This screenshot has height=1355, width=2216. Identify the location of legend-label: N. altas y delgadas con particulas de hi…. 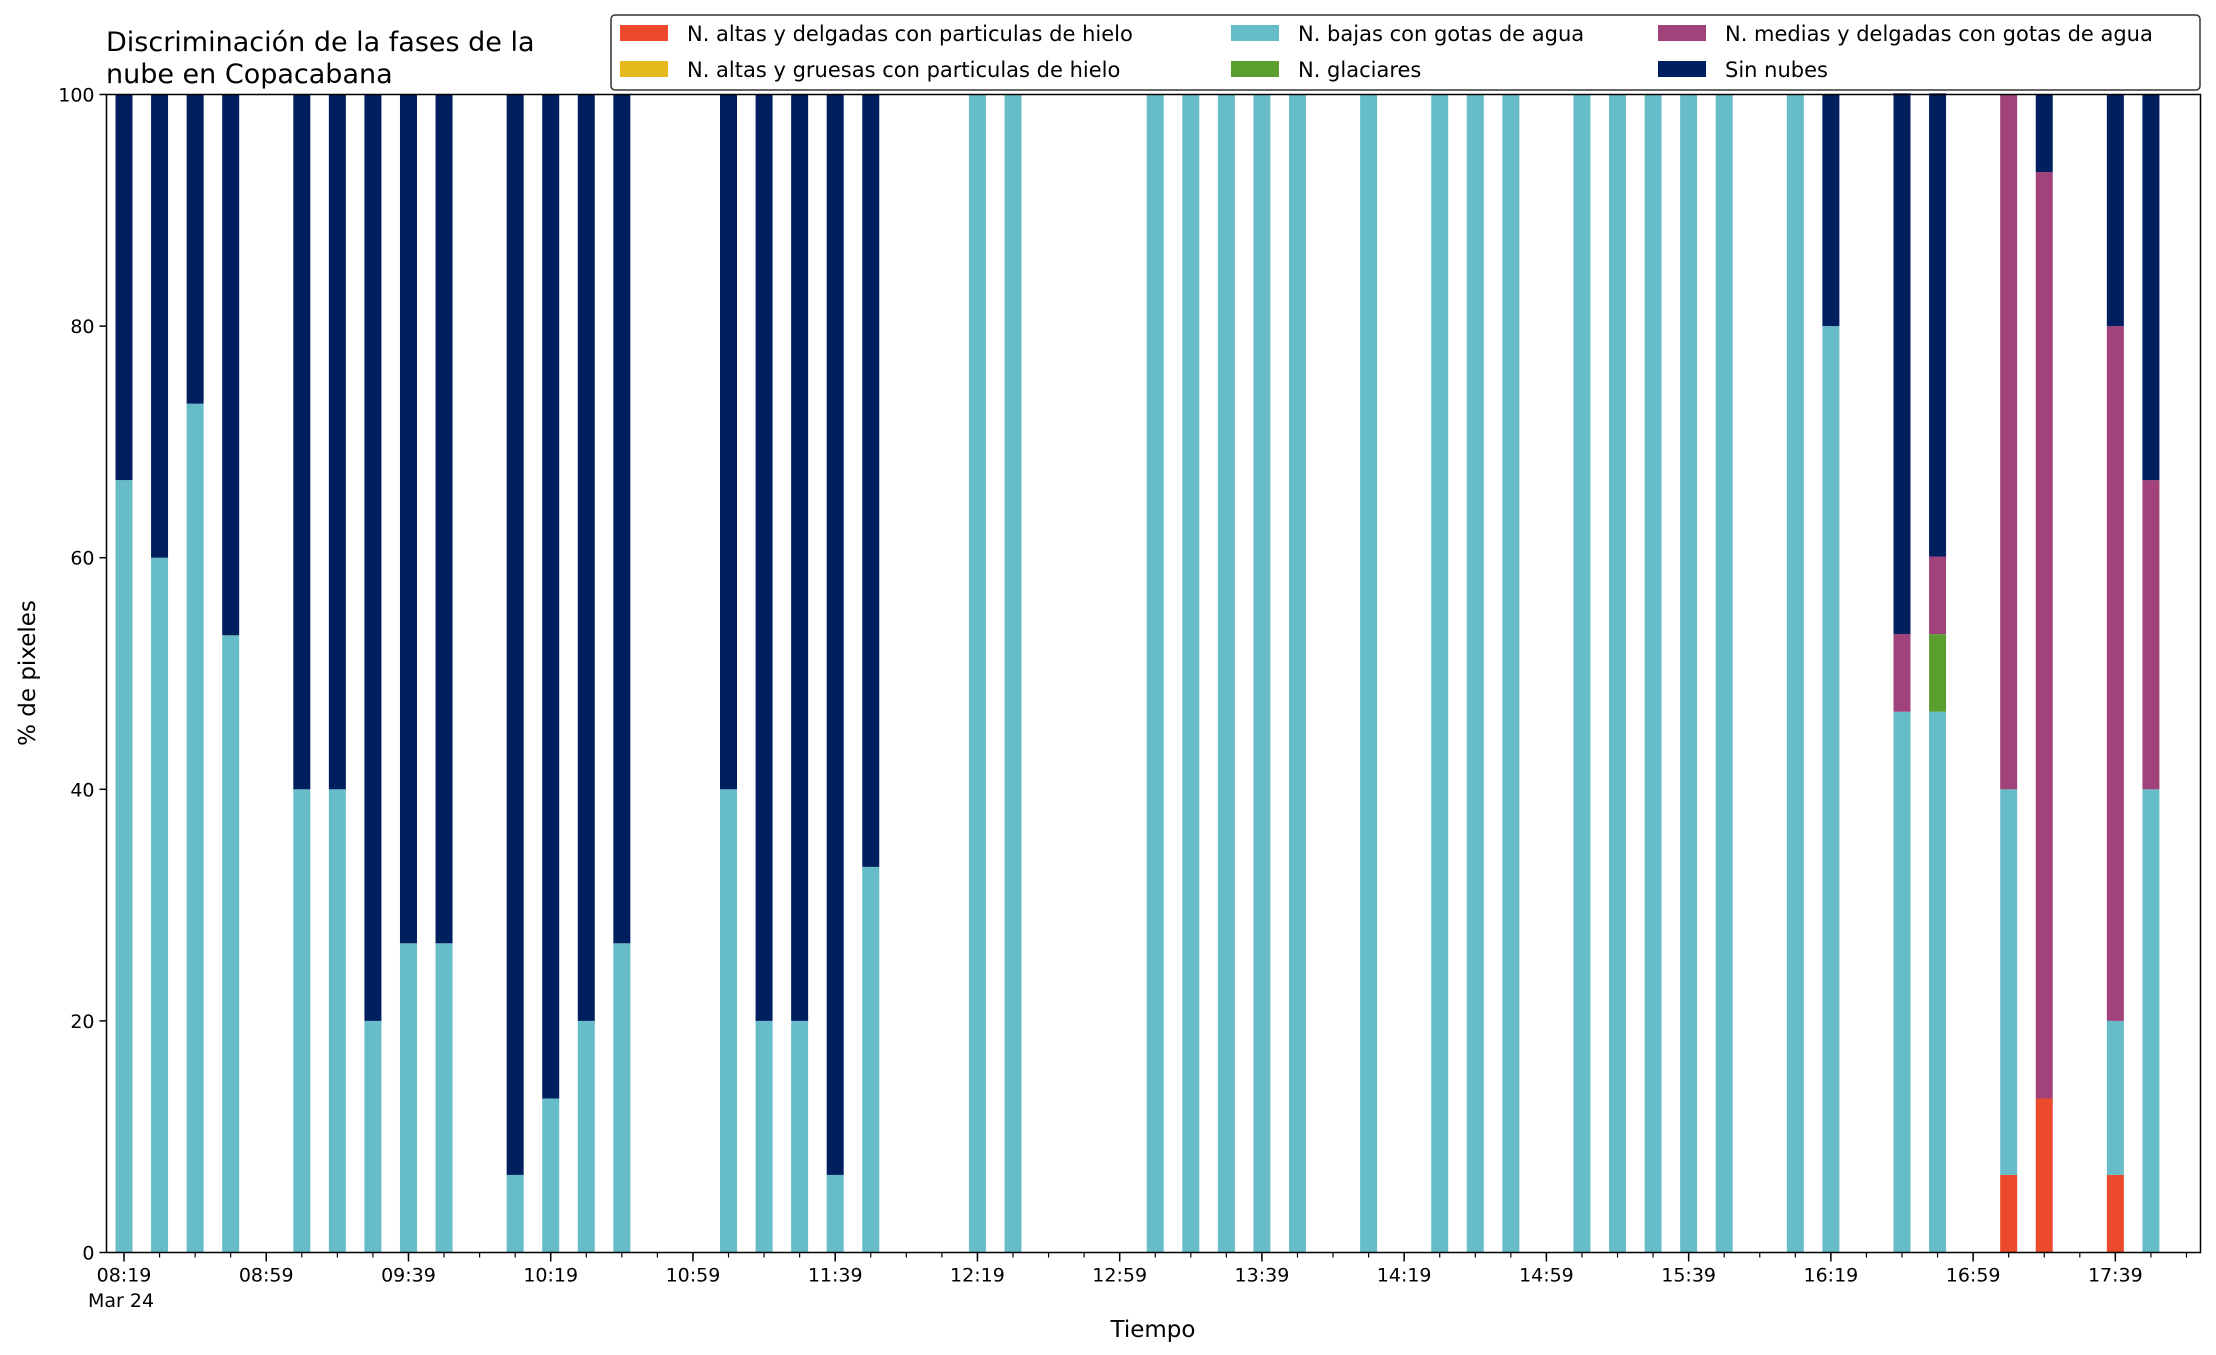
(910, 34).